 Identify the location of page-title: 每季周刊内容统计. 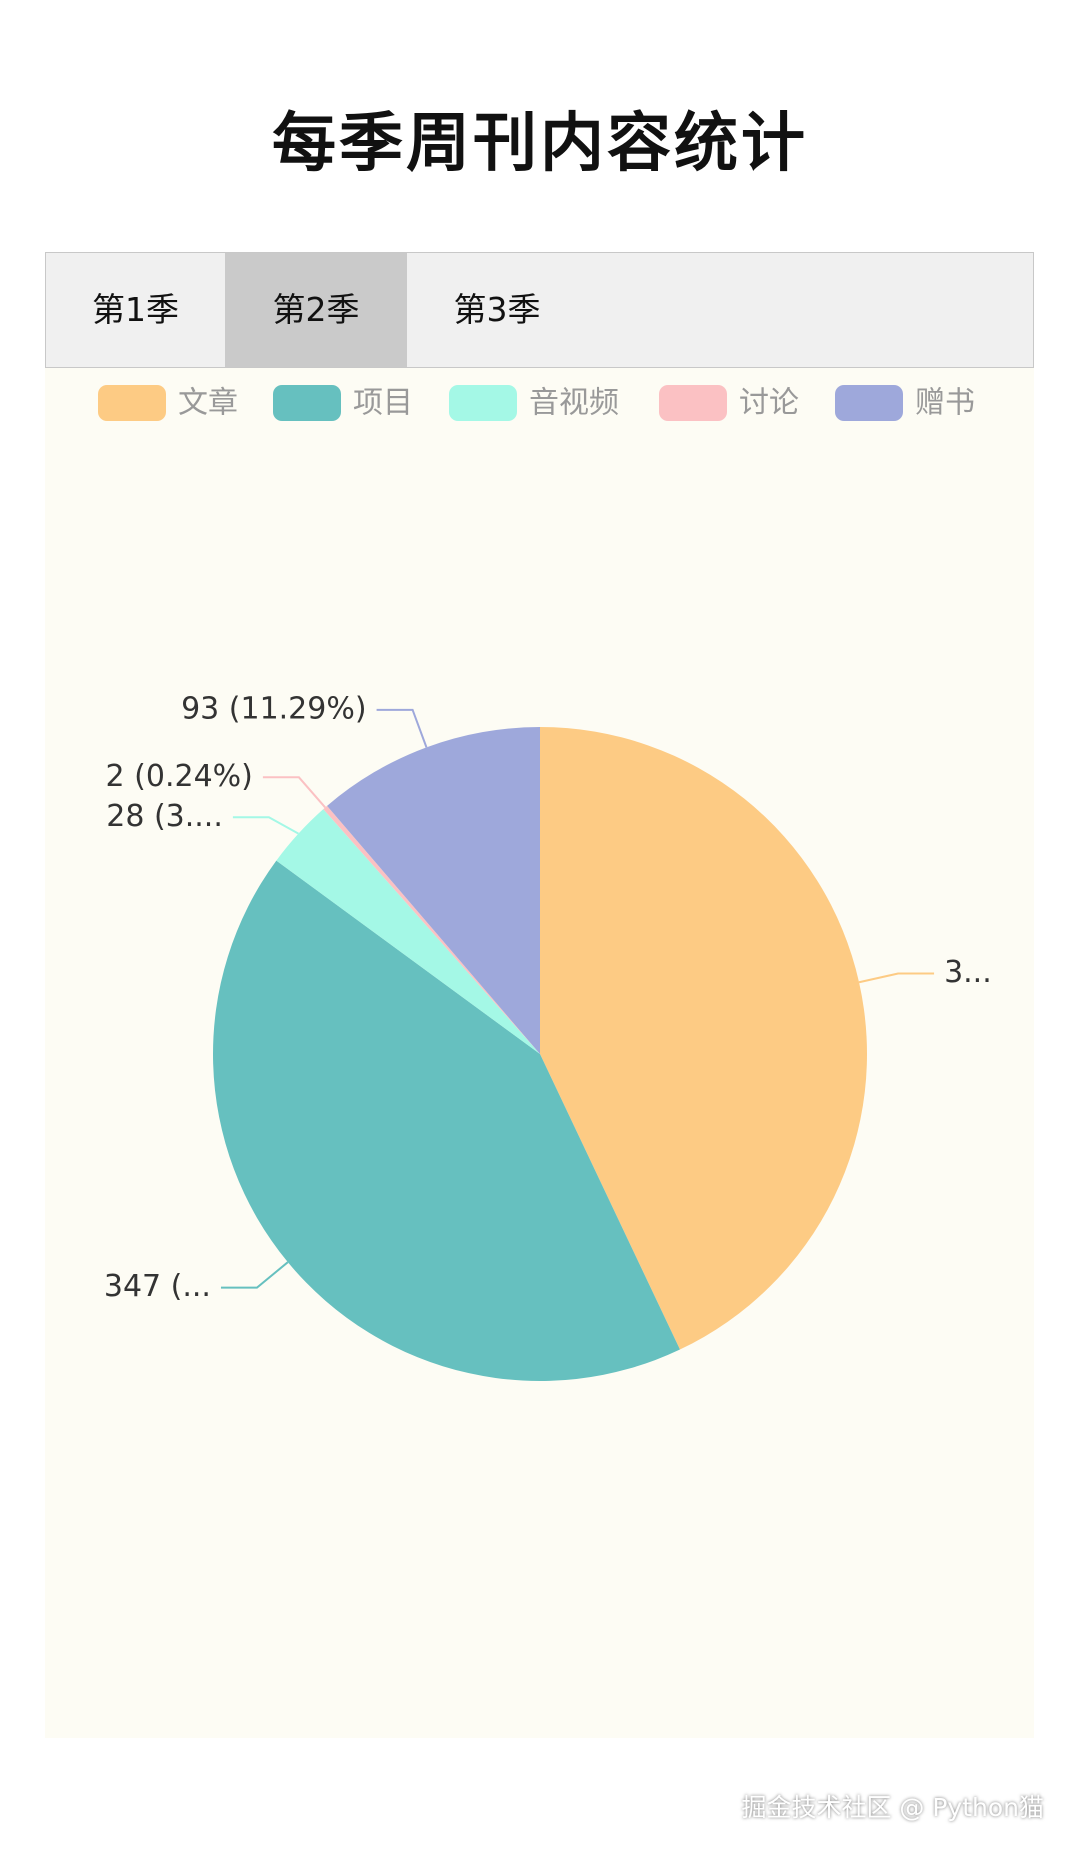
(540, 144).